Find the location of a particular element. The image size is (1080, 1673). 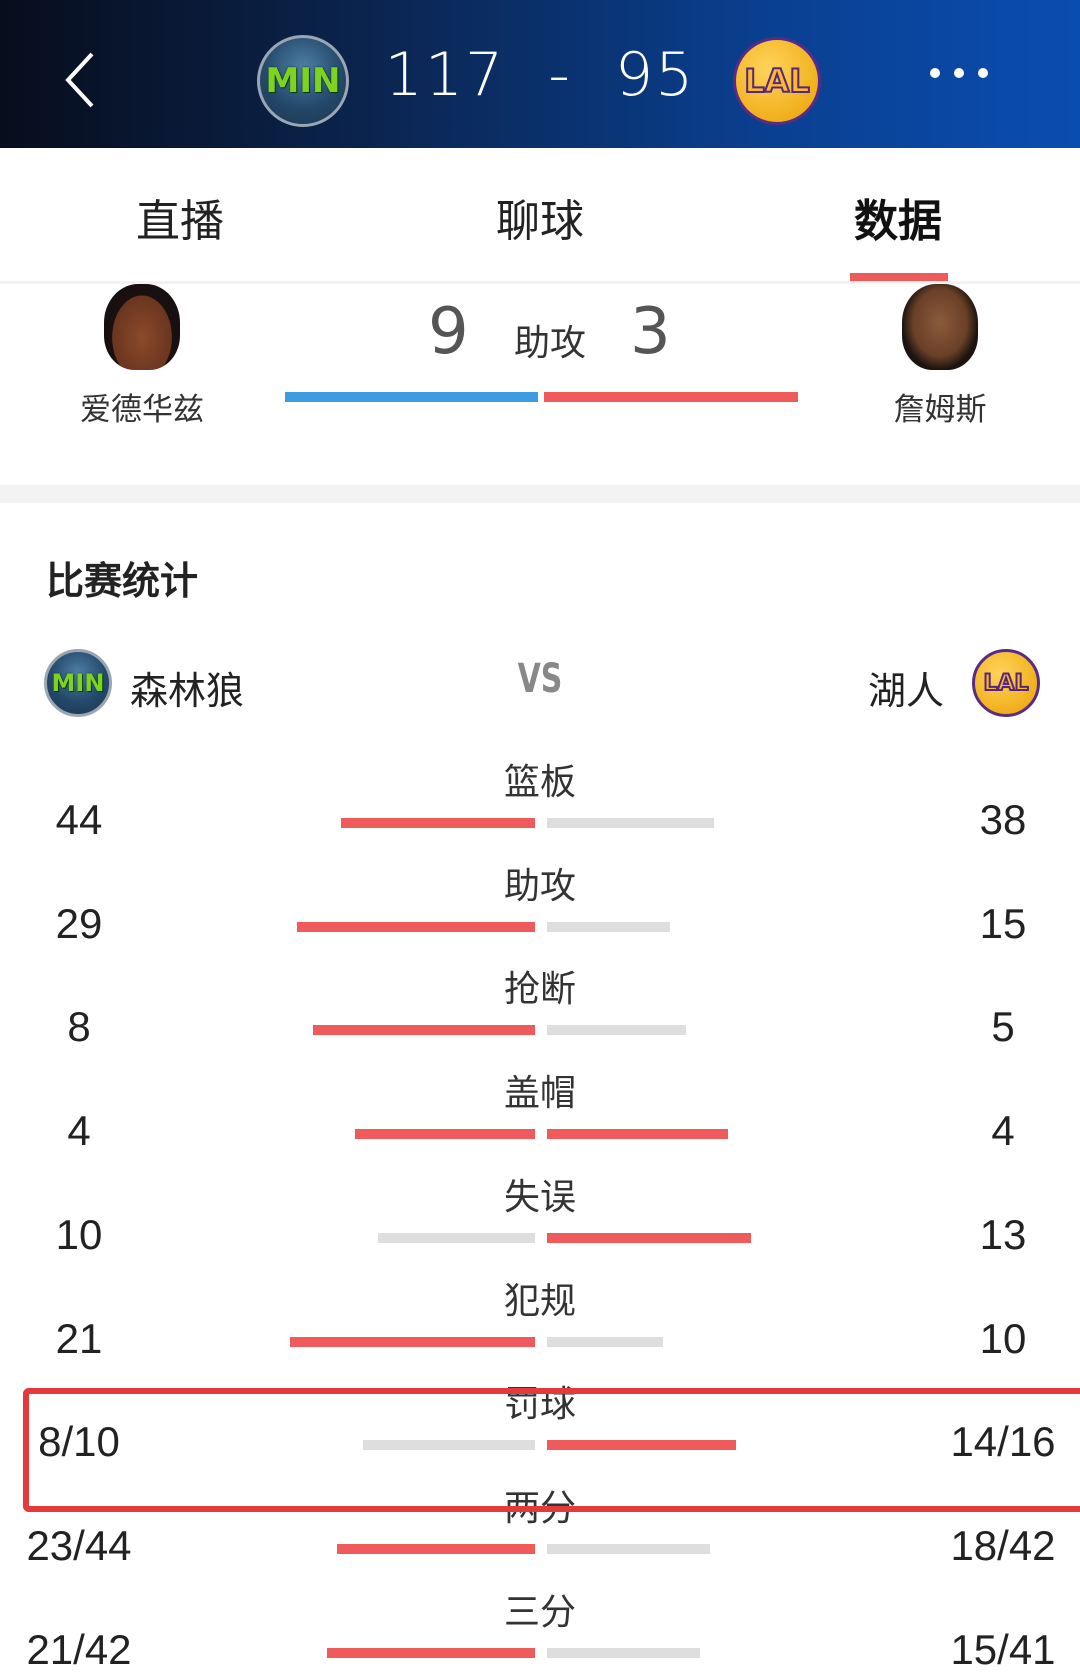

divider is located at coordinates (540, 282).